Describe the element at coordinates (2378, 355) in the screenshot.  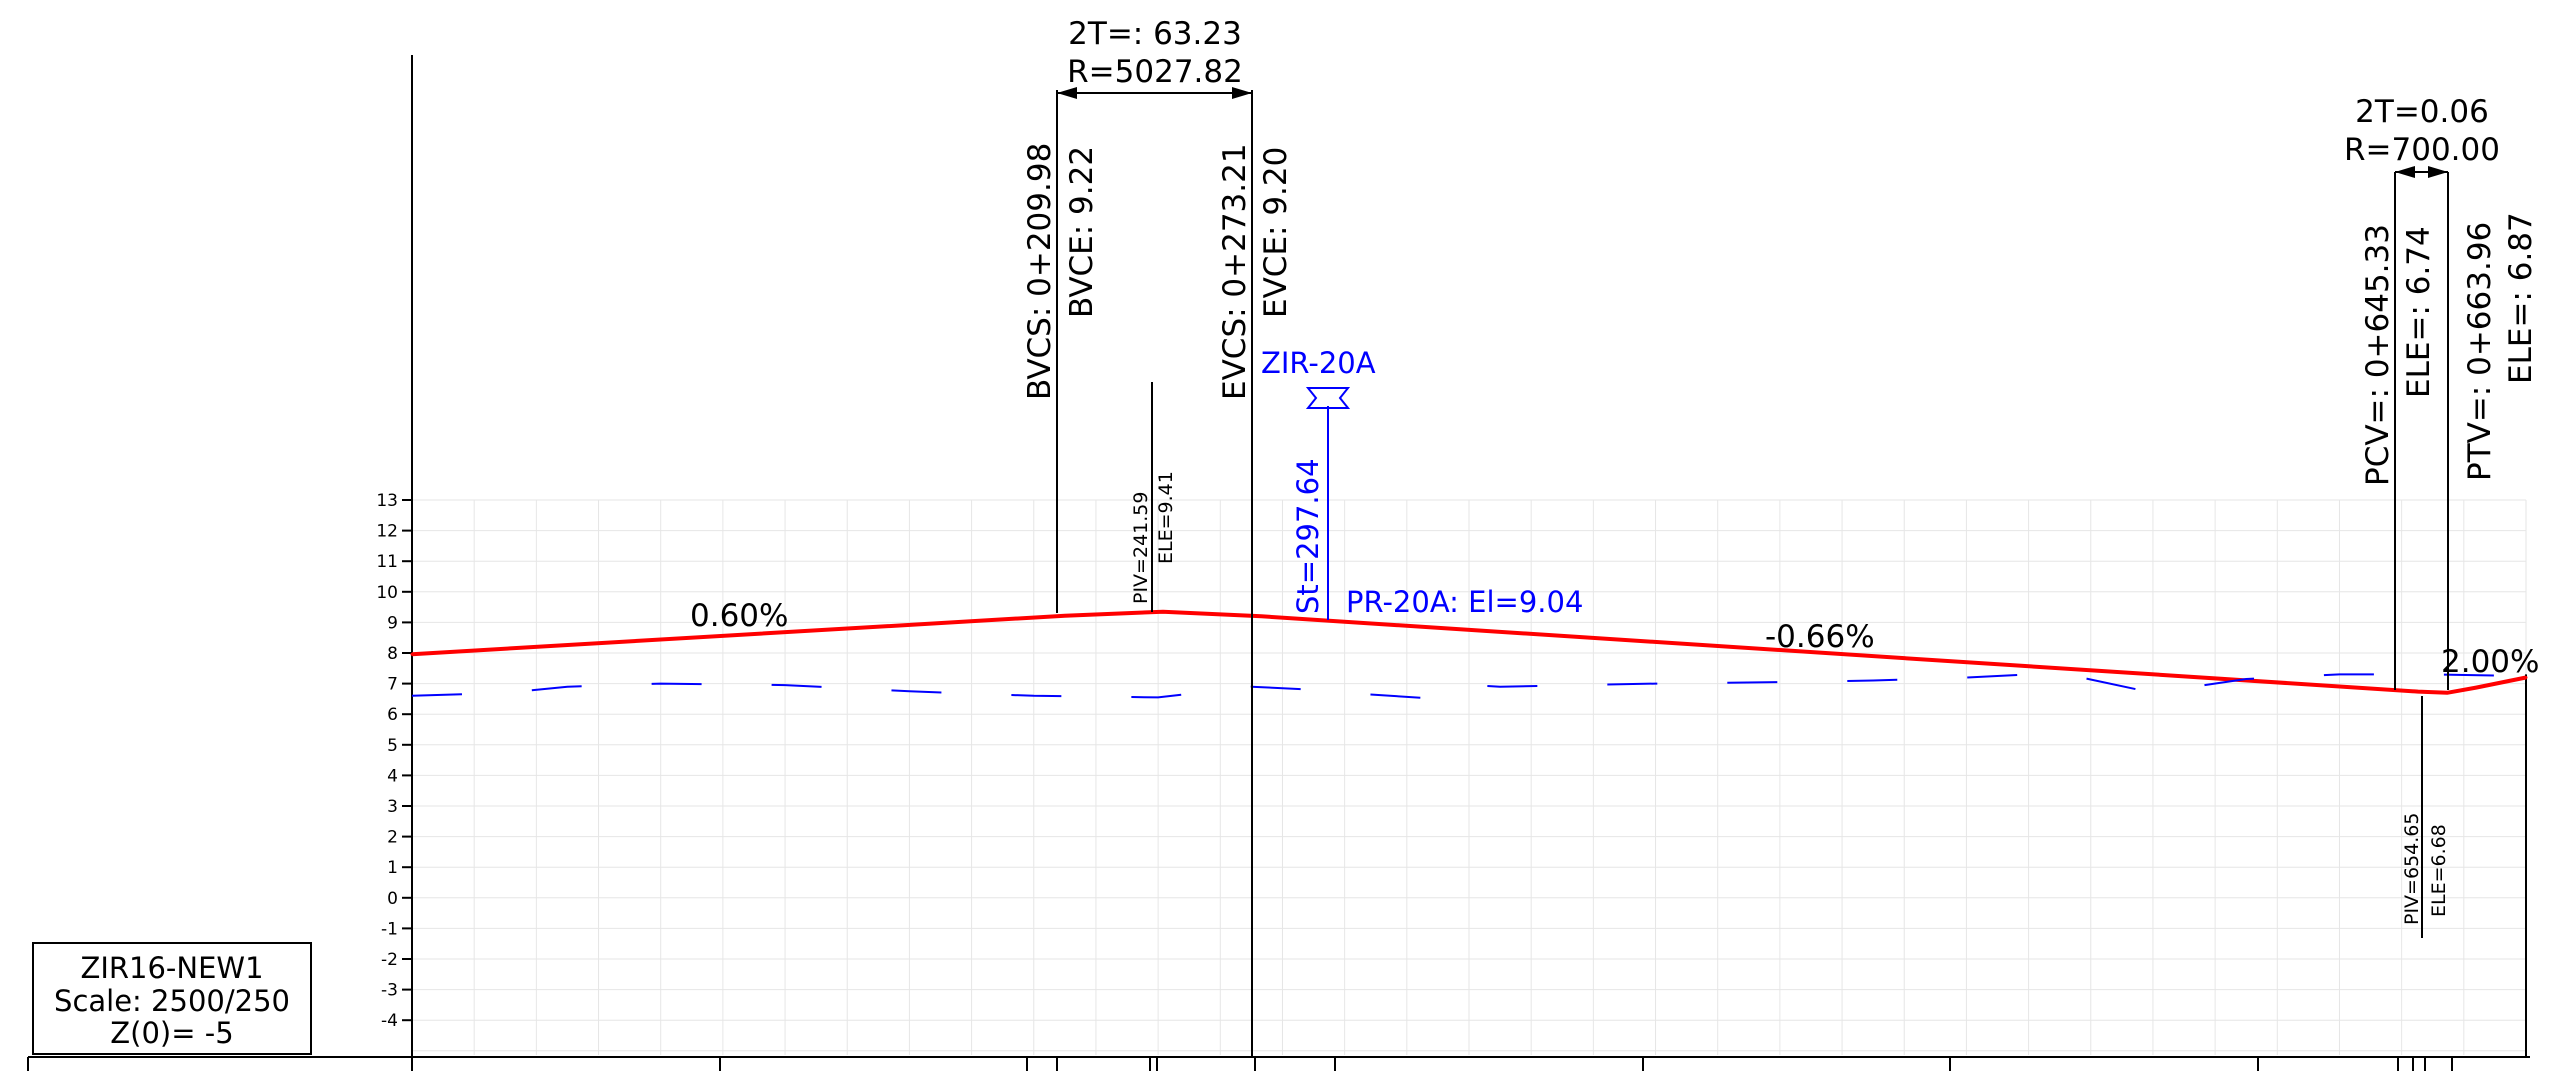
I see `pcv-label: PCV=: 0+645.33` at that location.